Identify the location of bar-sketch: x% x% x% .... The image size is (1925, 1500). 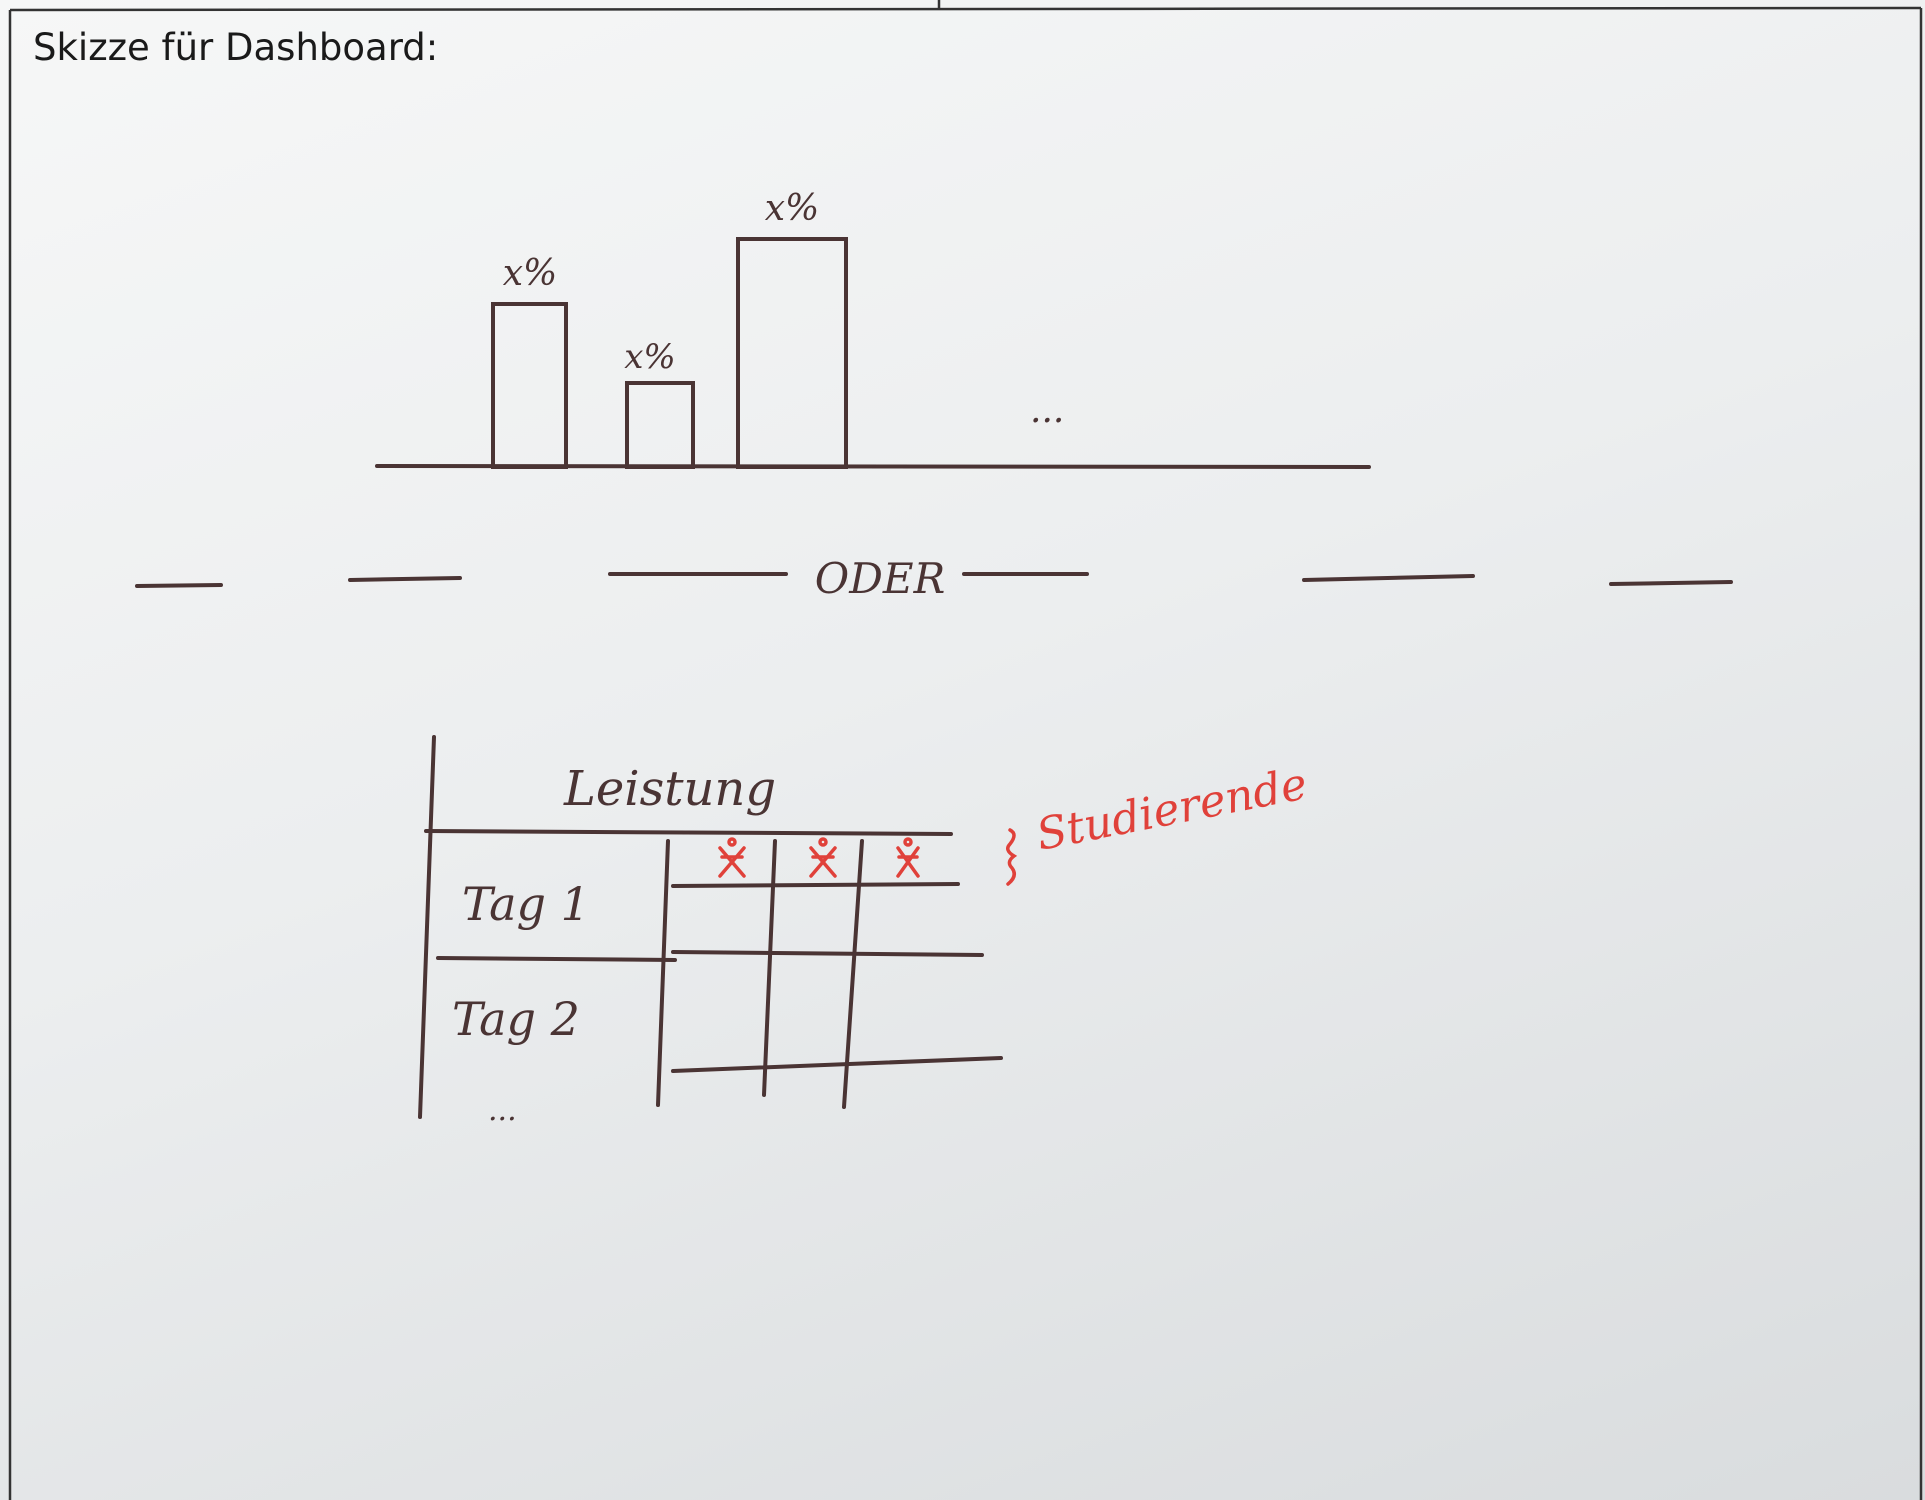
(873, 328).